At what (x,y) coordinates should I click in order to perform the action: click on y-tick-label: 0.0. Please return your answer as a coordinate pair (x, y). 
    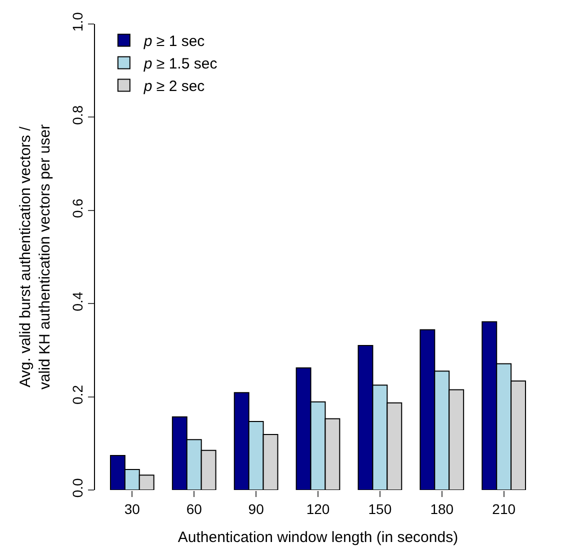
    Looking at the image, I should click on (77, 488).